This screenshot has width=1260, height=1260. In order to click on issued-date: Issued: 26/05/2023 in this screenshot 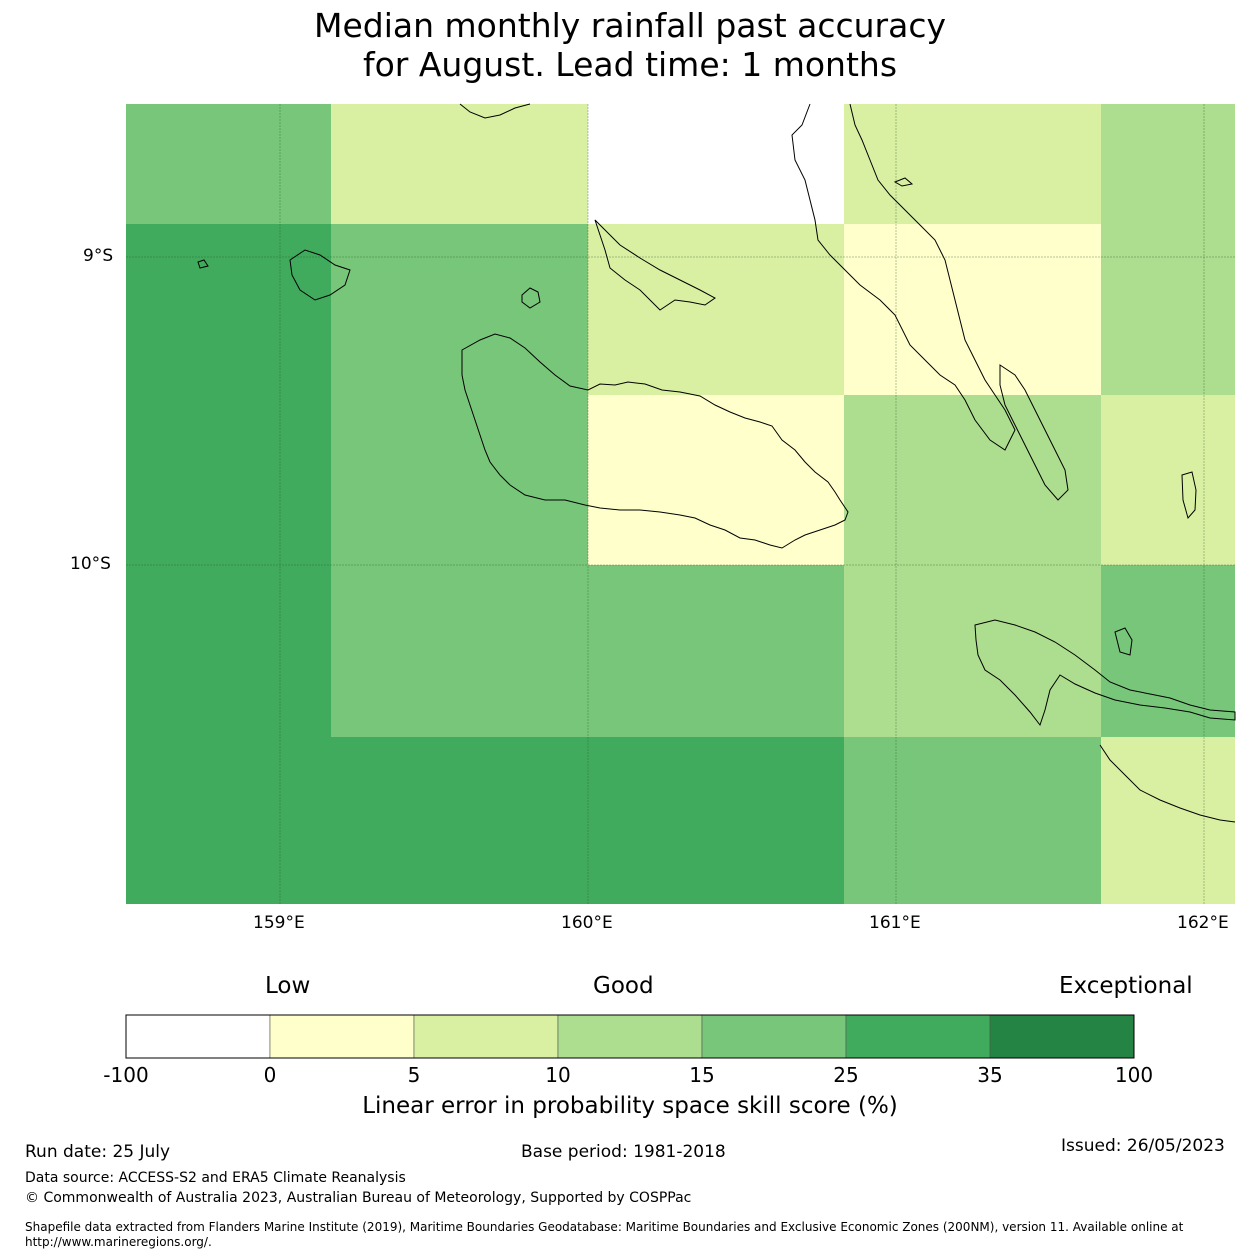, I will do `click(1143, 1146)`.